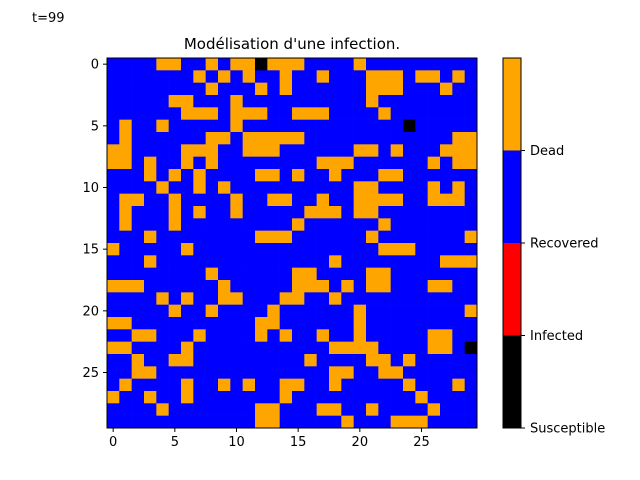  I want to click on colorbar-band, so click(512, 104).